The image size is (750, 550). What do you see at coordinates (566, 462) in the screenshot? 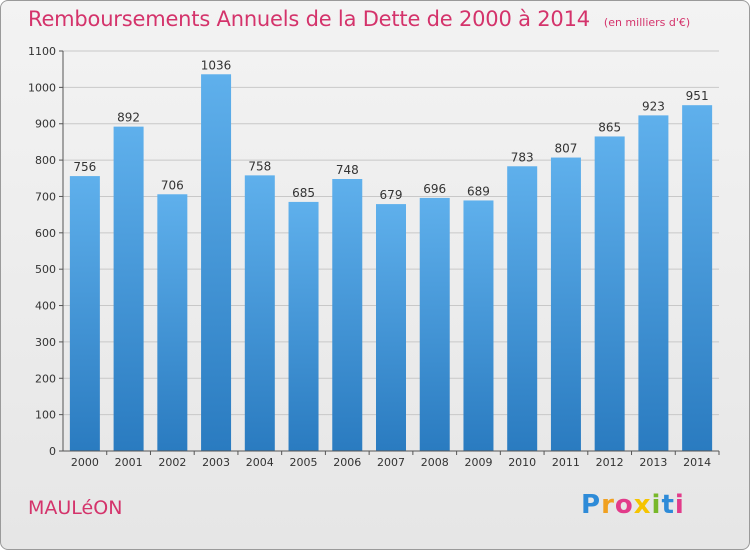
I see `x-tick-label-2011: 2011` at bounding box center [566, 462].